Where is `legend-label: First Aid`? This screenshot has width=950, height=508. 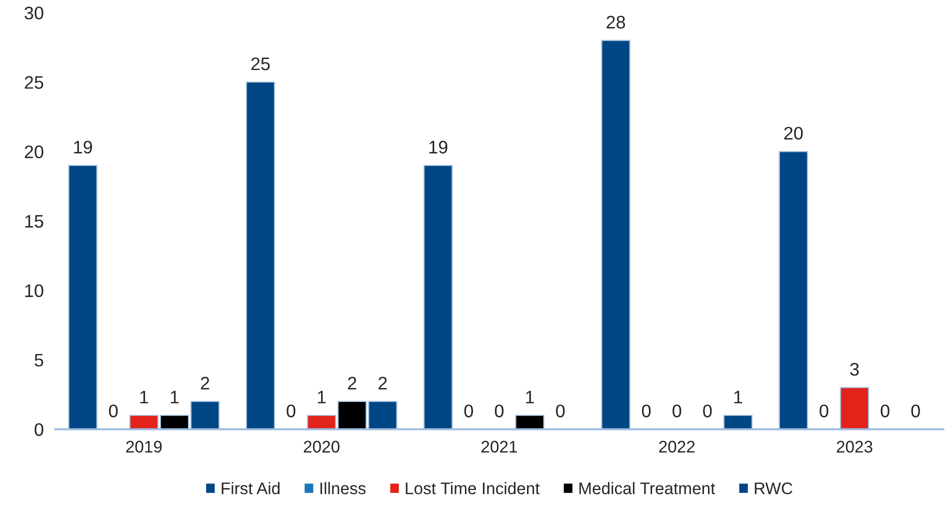
legend-label: First Aid is located at coordinates (251, 488).